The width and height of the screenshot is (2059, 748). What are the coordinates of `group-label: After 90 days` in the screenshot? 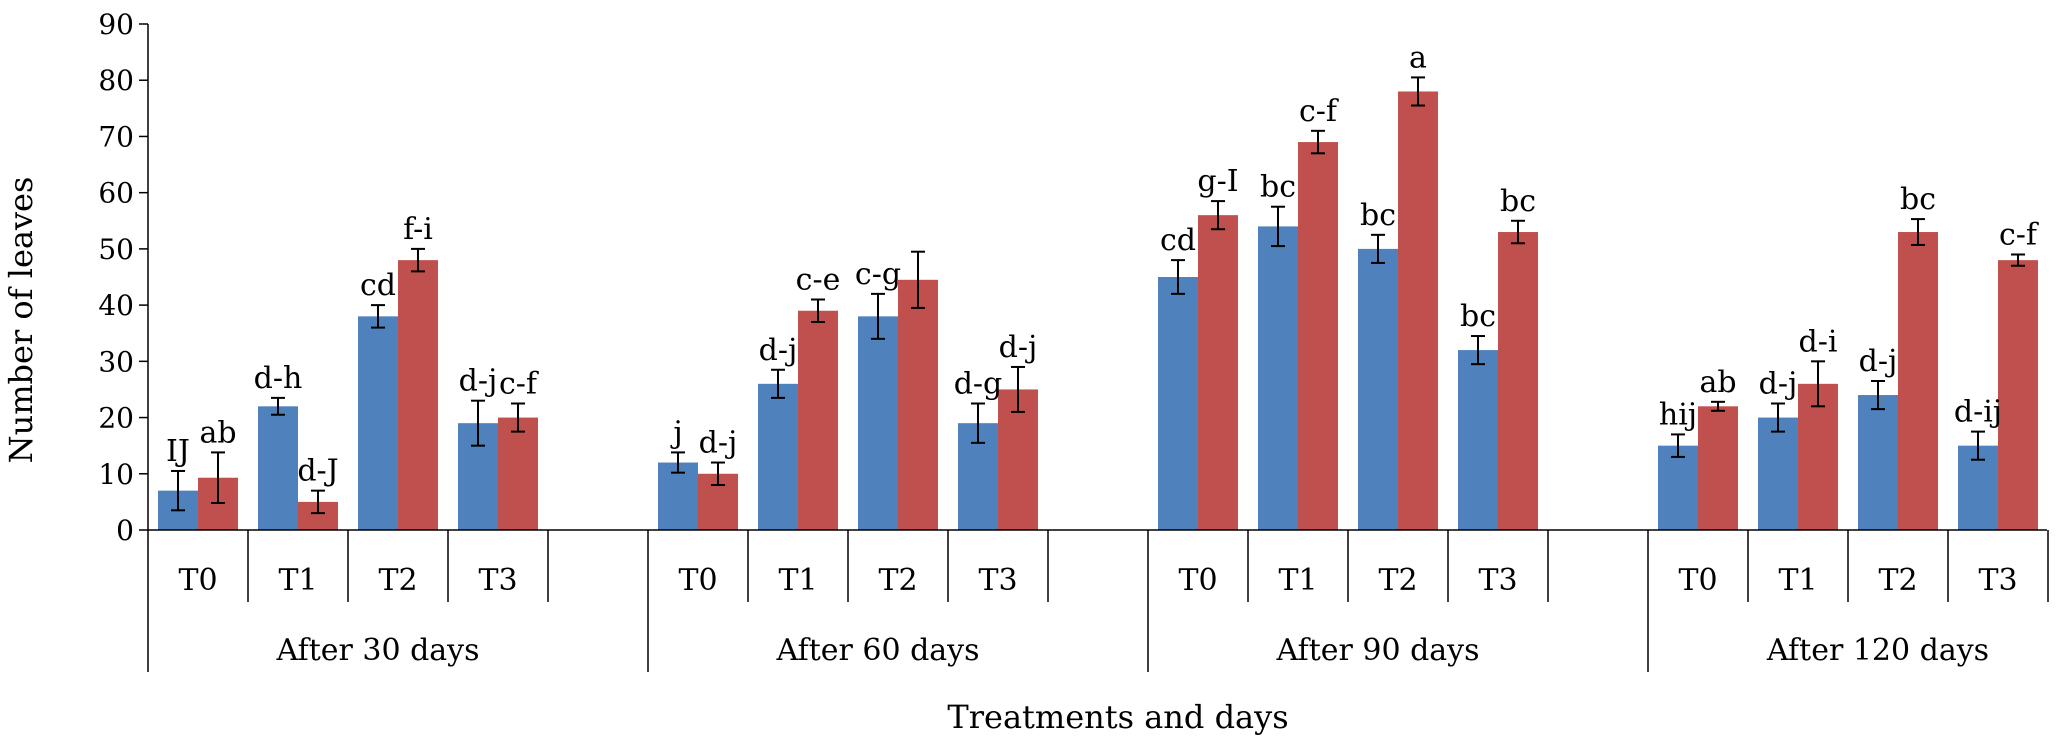 It's located at (1377, 650).